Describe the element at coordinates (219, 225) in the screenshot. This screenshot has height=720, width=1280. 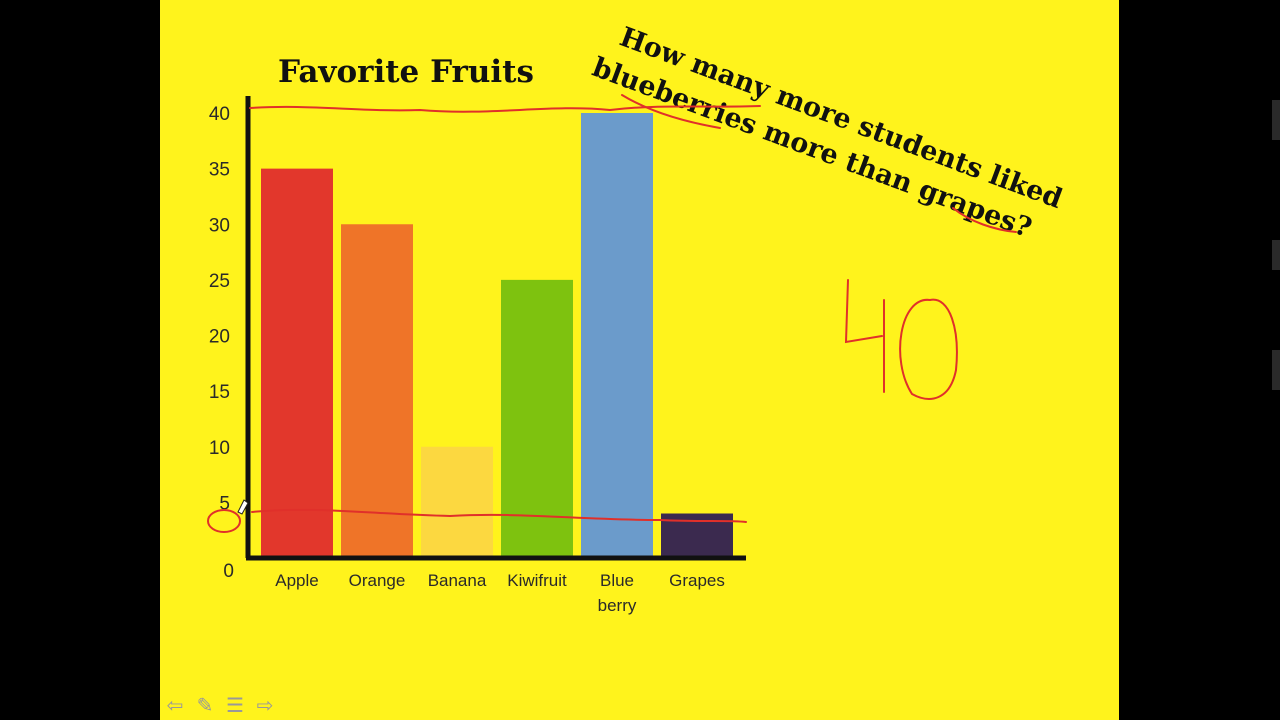
I see `y-tick-label: 30` at that location.